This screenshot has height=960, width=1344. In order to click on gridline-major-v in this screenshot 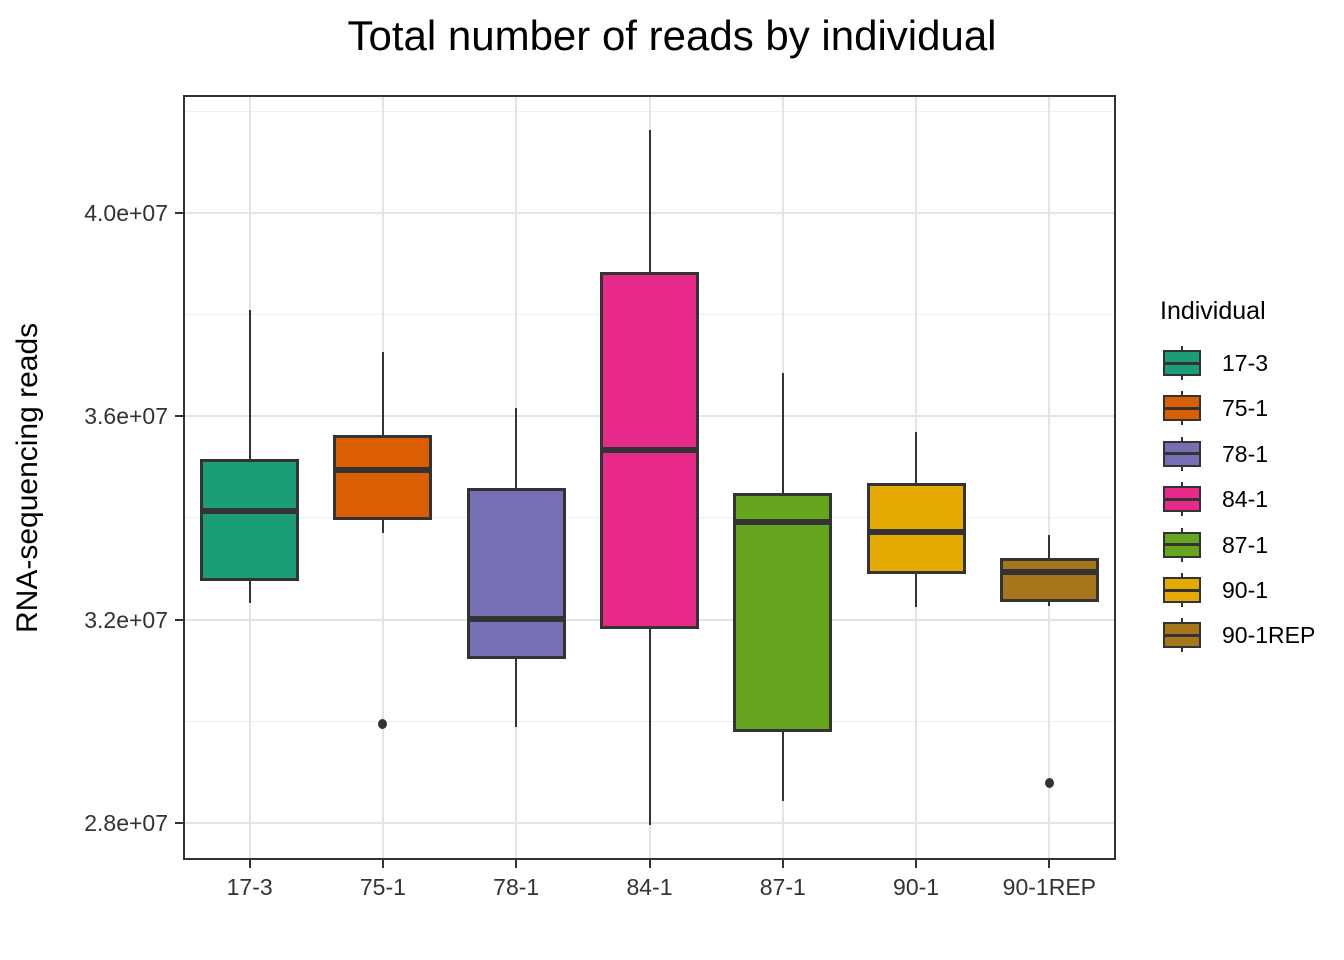, I will do `click(1049, 477)`.